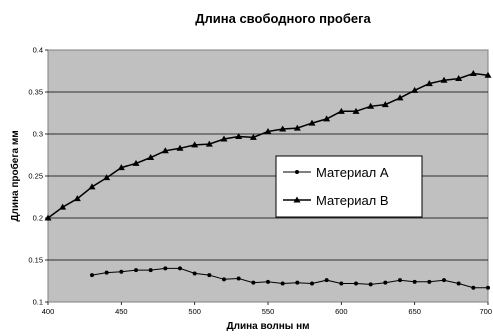  Describe the element at coordinates (194, 311) in the screenshot. I see `x-tick-label: 500` at that location.